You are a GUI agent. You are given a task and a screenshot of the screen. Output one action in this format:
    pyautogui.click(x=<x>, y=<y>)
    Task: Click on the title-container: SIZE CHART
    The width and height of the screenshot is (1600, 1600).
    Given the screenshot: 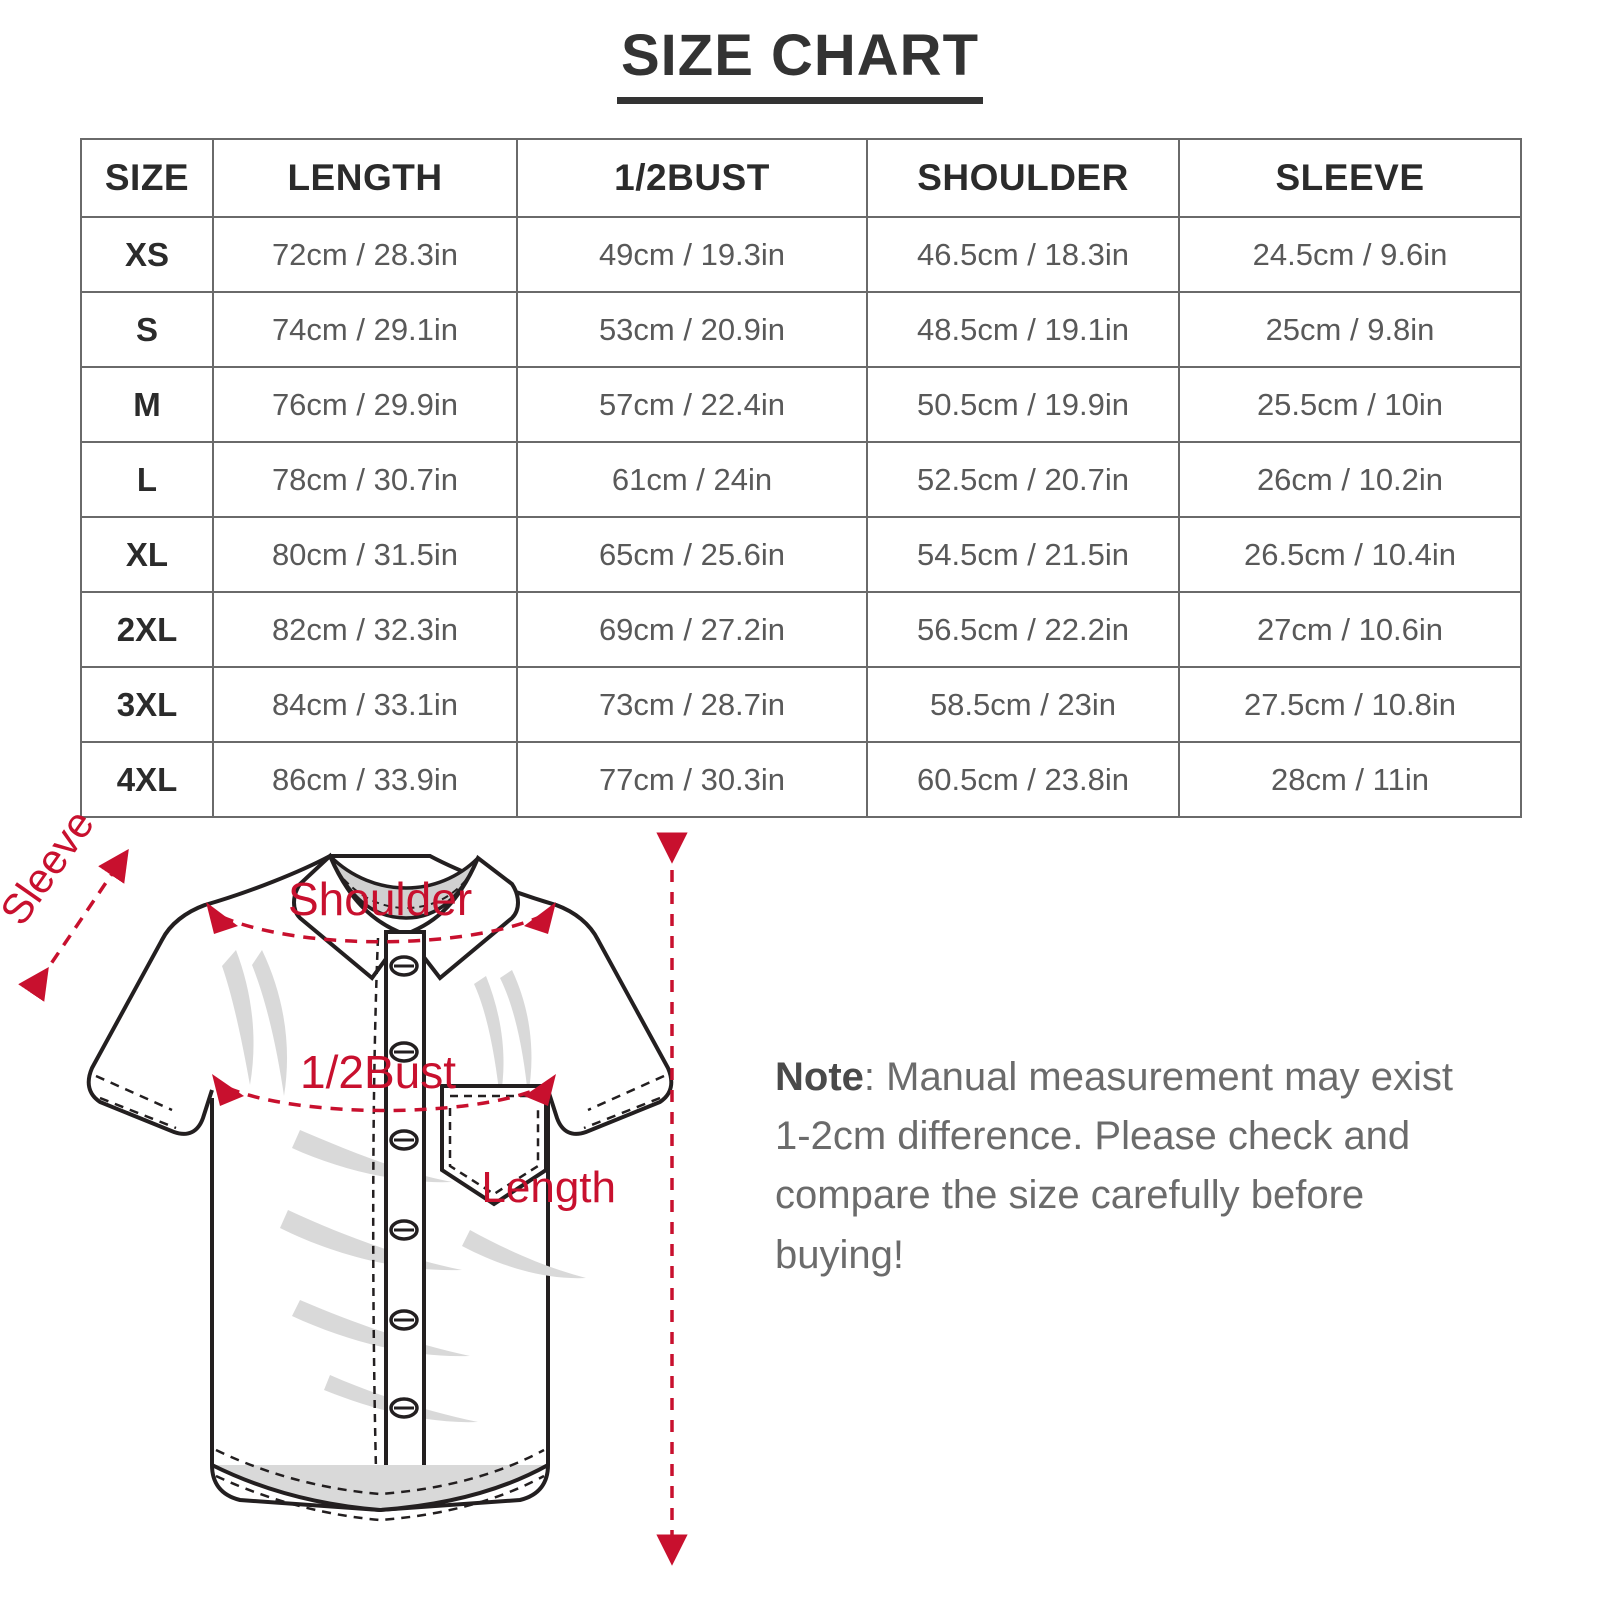 What is the action you would take?
    pyautogui.click(x=800, y=52)
    